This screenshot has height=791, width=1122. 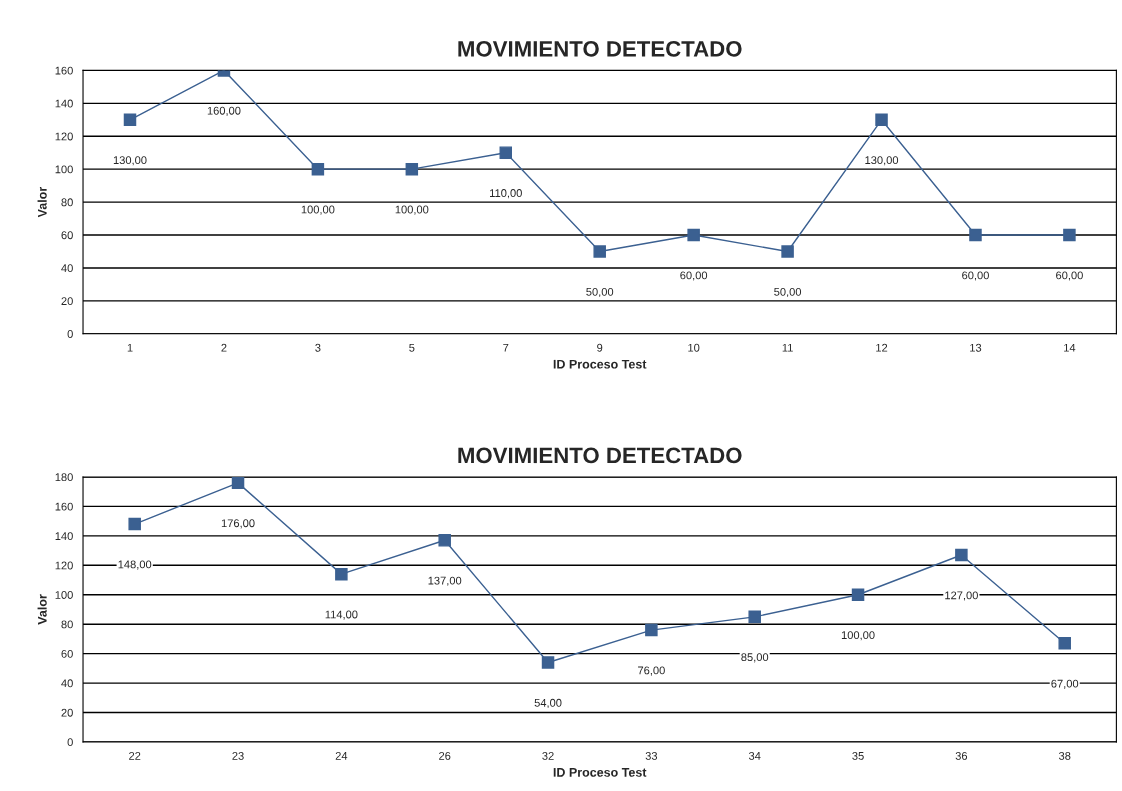 What do you see at coordinates (445, 581) in the screenshot?
I see `data-label: 137,00` at bounding box center [445, 581].